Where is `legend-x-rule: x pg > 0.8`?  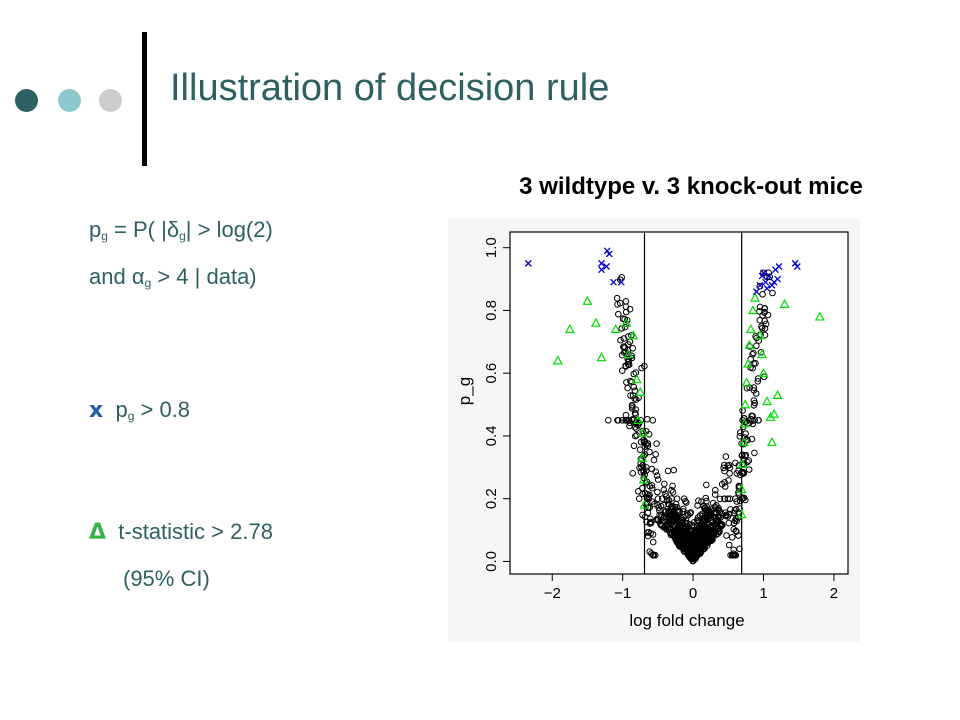 legend-x-rule: x pg > 0.8 is located at coordinates (140, 410).